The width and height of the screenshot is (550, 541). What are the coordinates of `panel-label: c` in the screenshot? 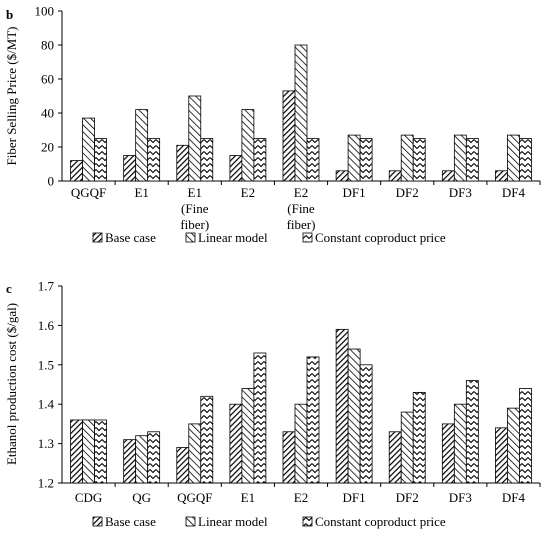 It's located at (9, 288).